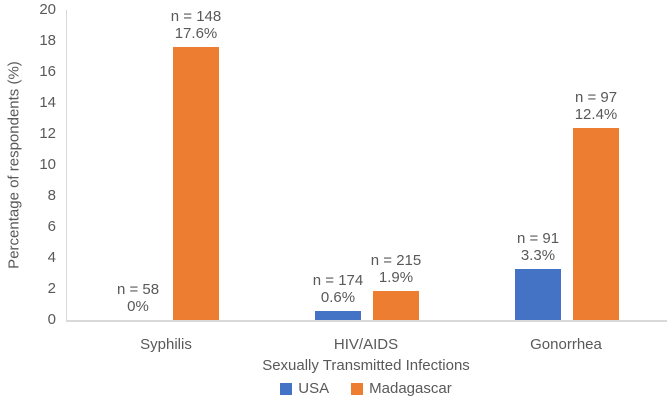 Image resolution: width=668 pixels, height=406 pixels. What do you see at coordinates (357, 388) in the screenshot?
I see `legend-swatch-madagascar-icon` at bounding box center [357, 388].